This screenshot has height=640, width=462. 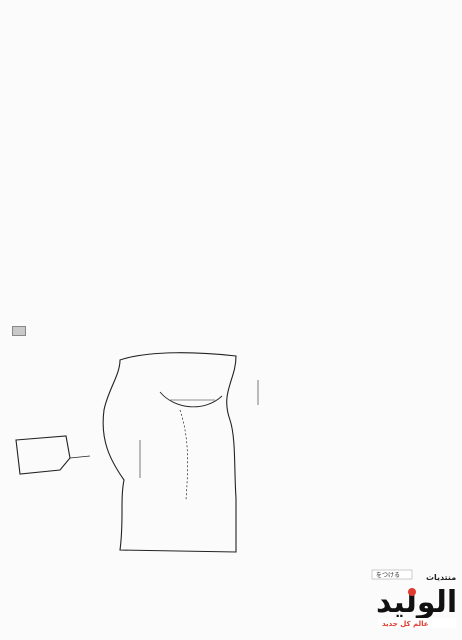 I want to click on legend-swatch, so click(x=19, y=331).